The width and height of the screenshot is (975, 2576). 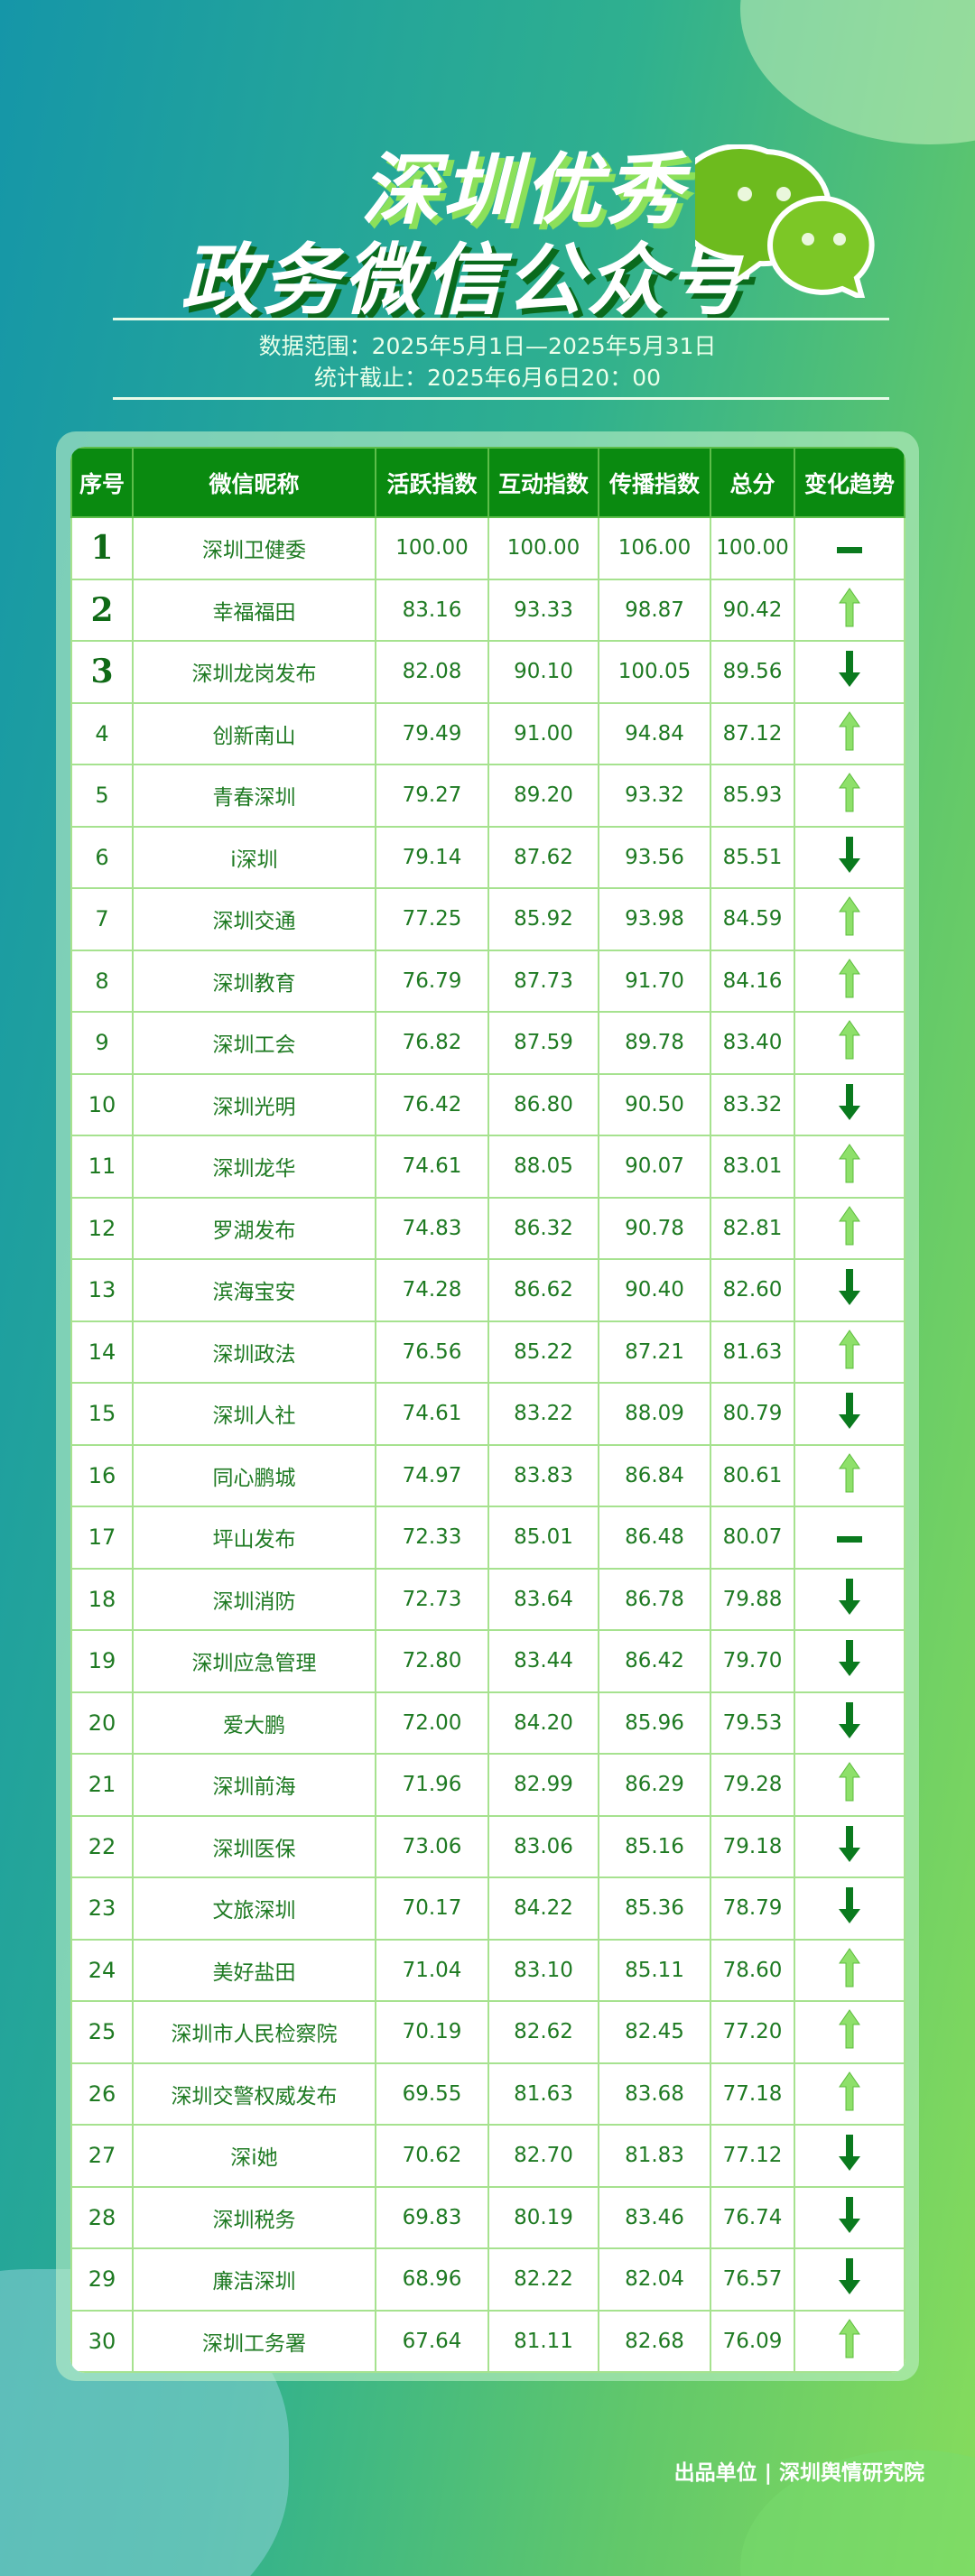 I want to click on total-cell: 84.59, so click(x=752, y=919).